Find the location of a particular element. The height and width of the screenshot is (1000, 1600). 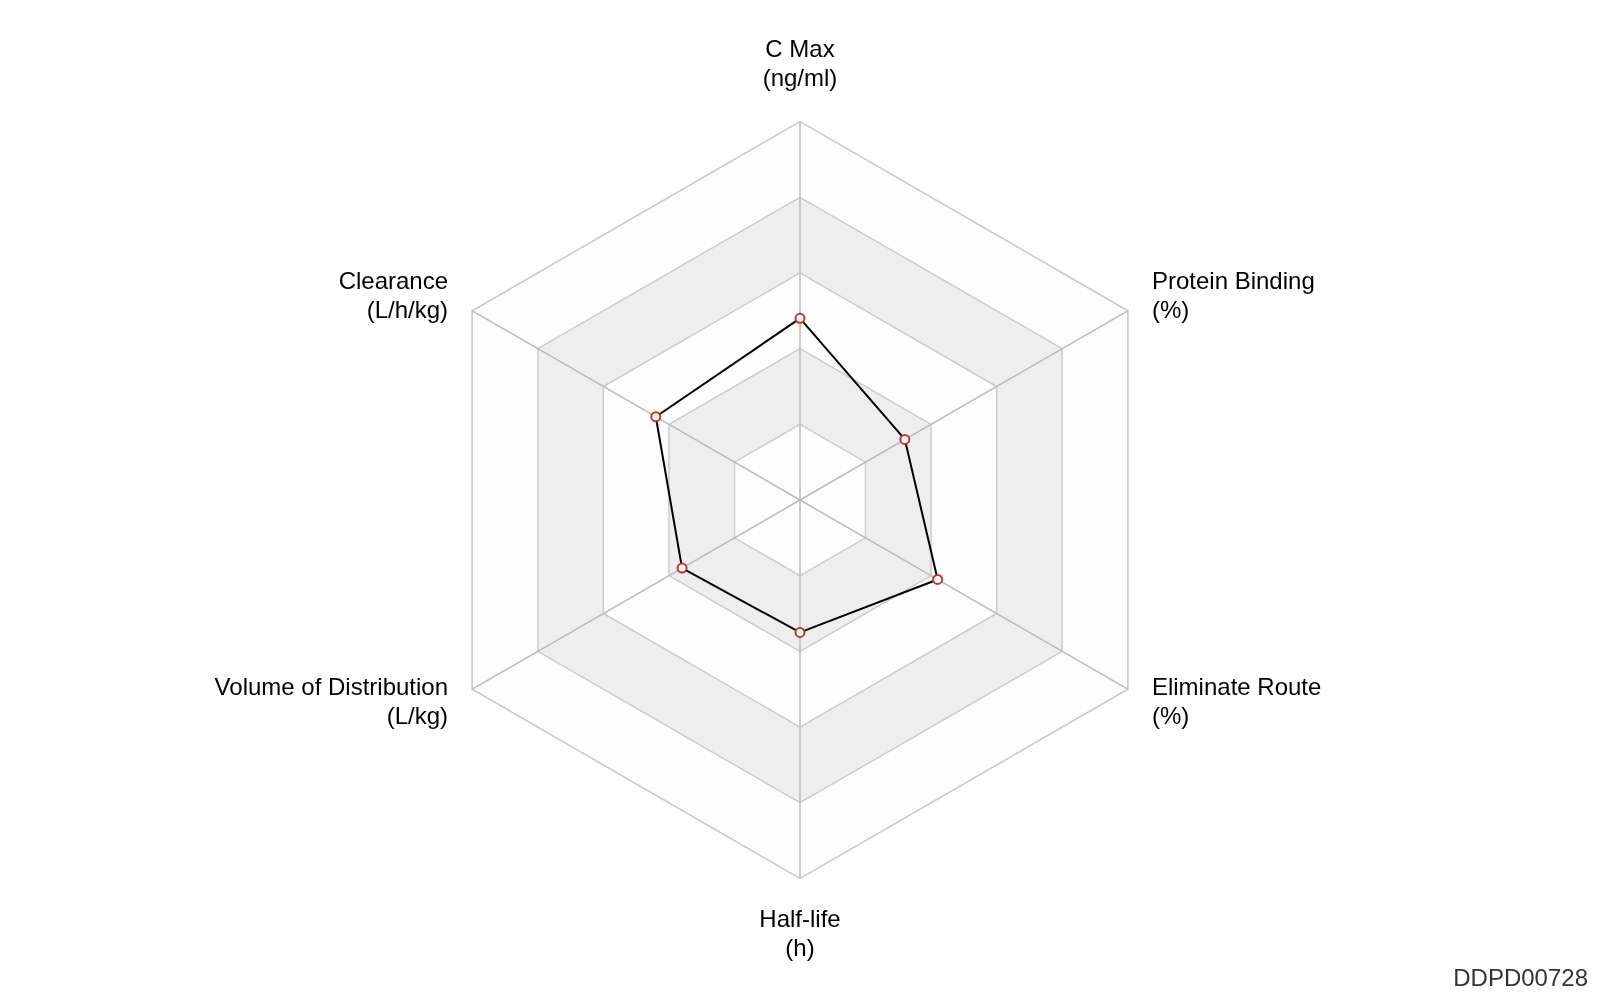

spoke-label: Volume of Distribution (L/kg) is located at coordinates (331, 701).